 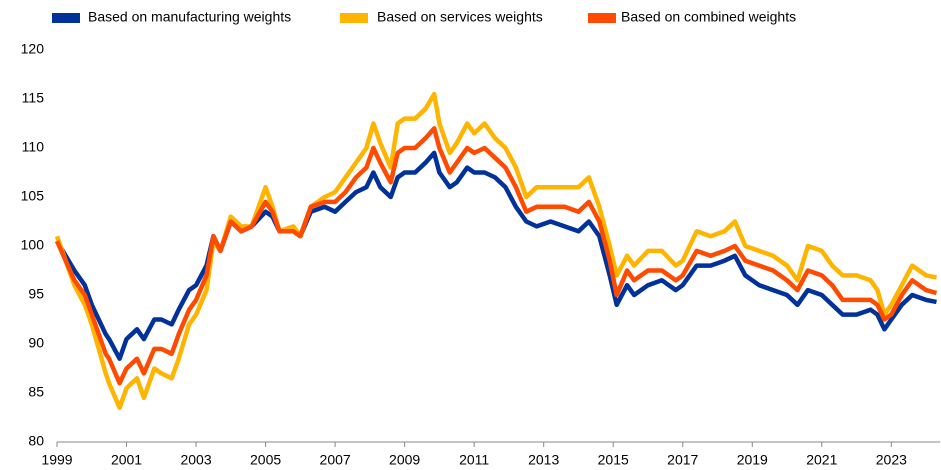 What do you see at coordinates (821, 460) in the screenshot?
I see `x-tick-label: 2021` at bounding box center [821, 460].